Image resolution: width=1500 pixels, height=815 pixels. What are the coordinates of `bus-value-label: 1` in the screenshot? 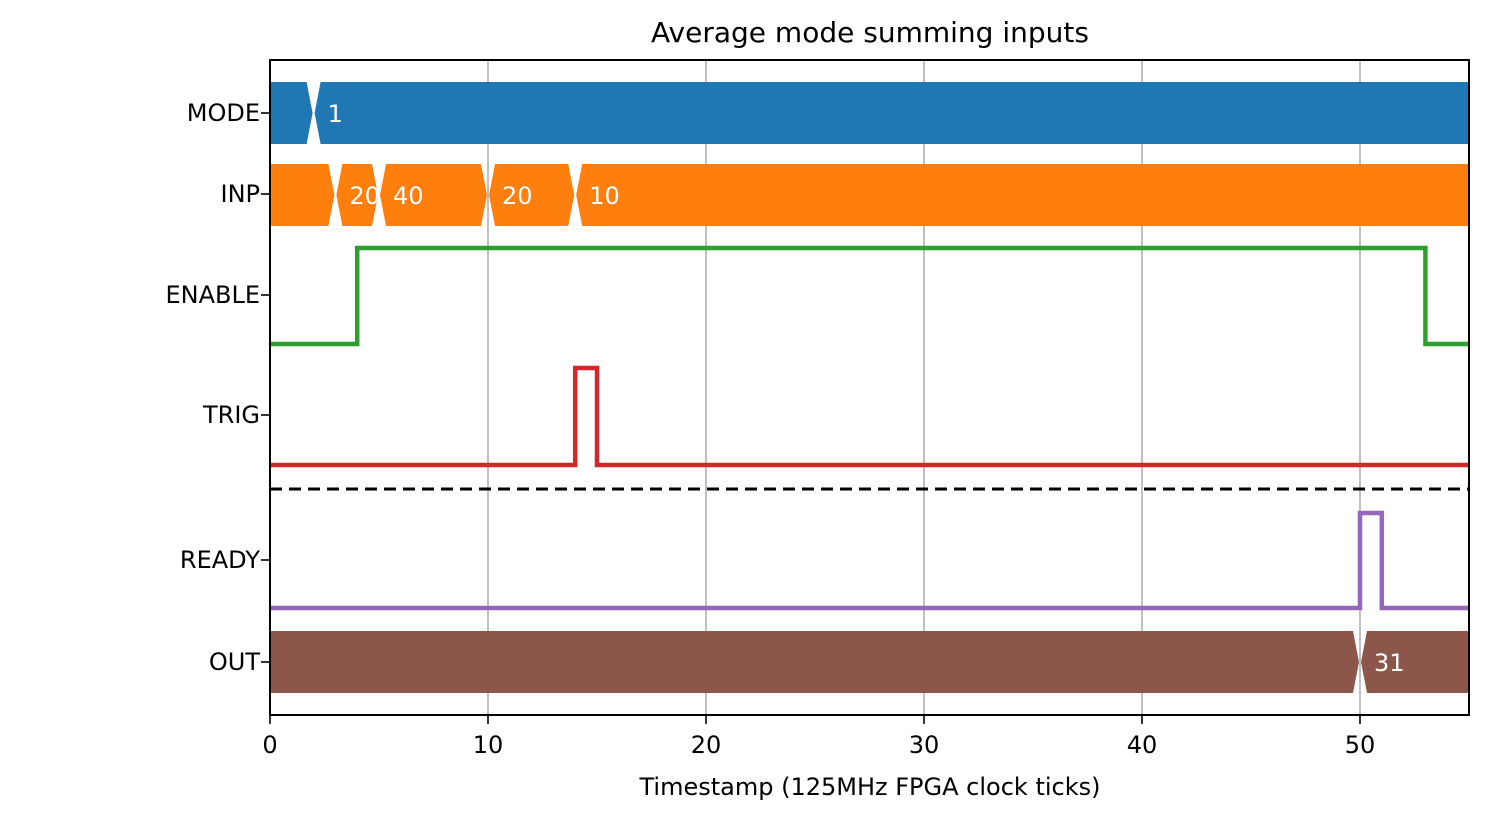 It's located at (335, 114).